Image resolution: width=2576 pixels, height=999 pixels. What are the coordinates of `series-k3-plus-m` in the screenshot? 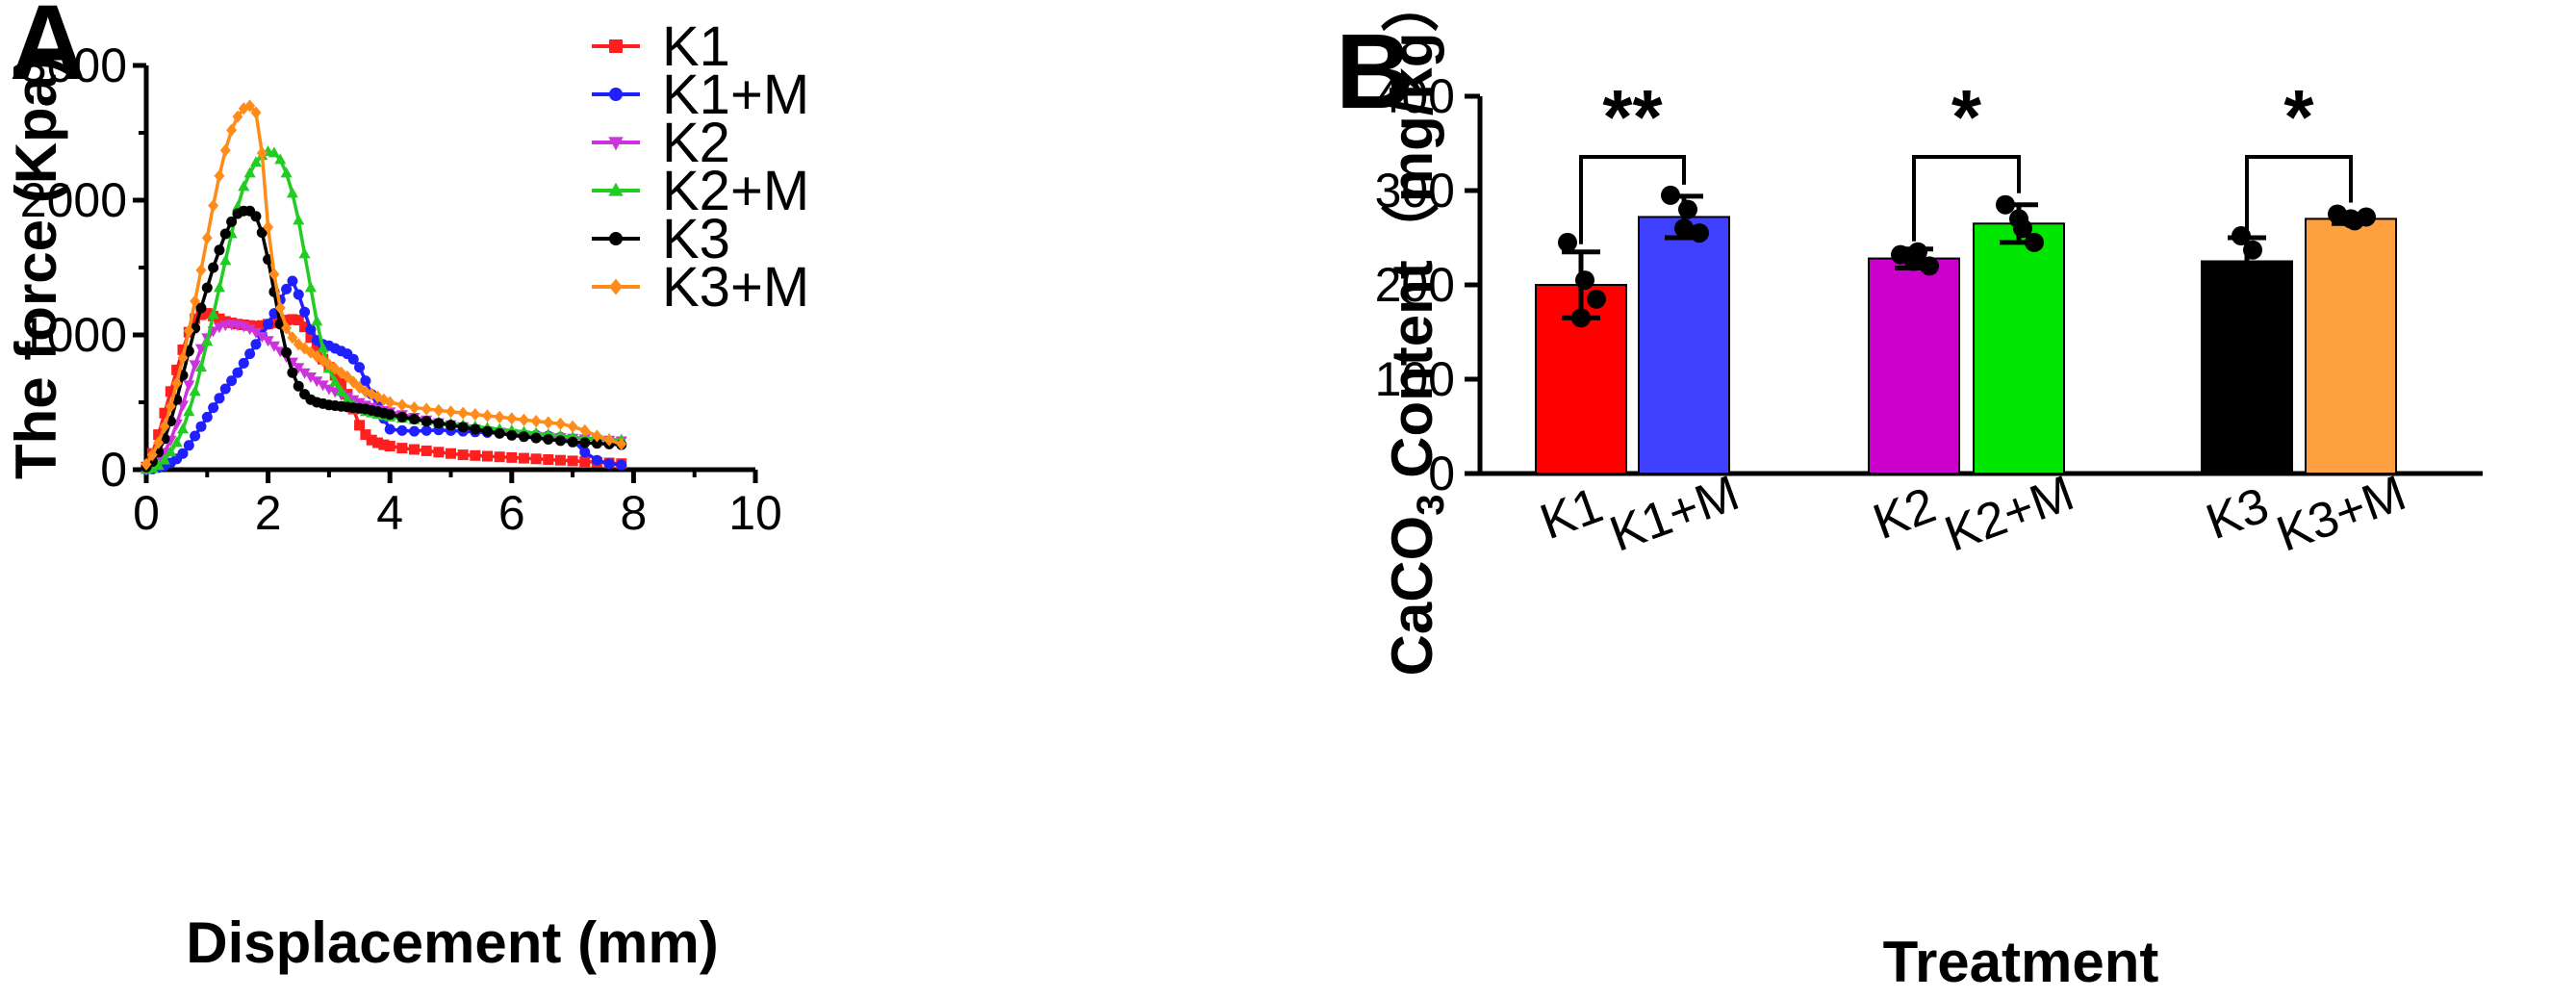 It's located at (383, 285).